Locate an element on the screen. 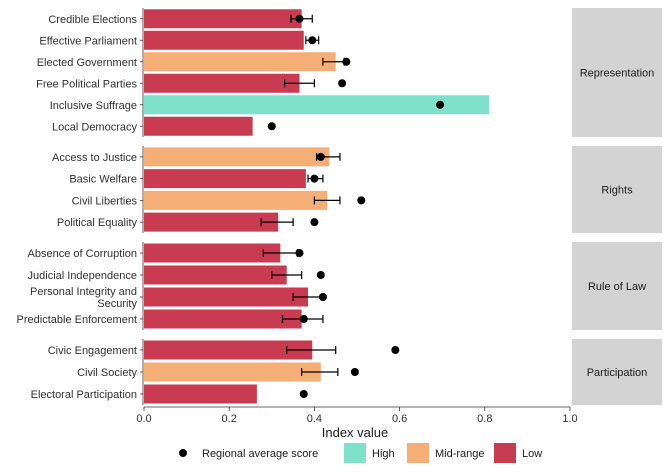 The width and height of the screenshot is (668, 472). facet-strip-label: Representation is located at coordinates (617, 74).